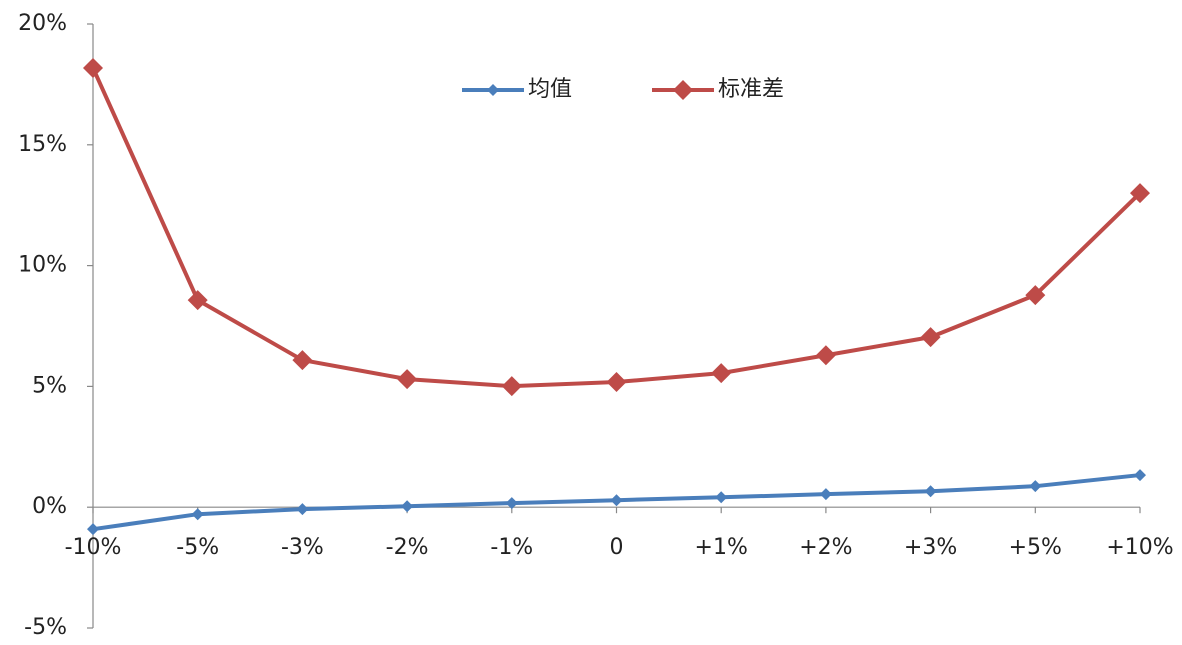 The image size is (1182, 645). Describe the element at coordinates (1035, 547) in the screenshot. I see `x-tick-label: +5%` at that location.